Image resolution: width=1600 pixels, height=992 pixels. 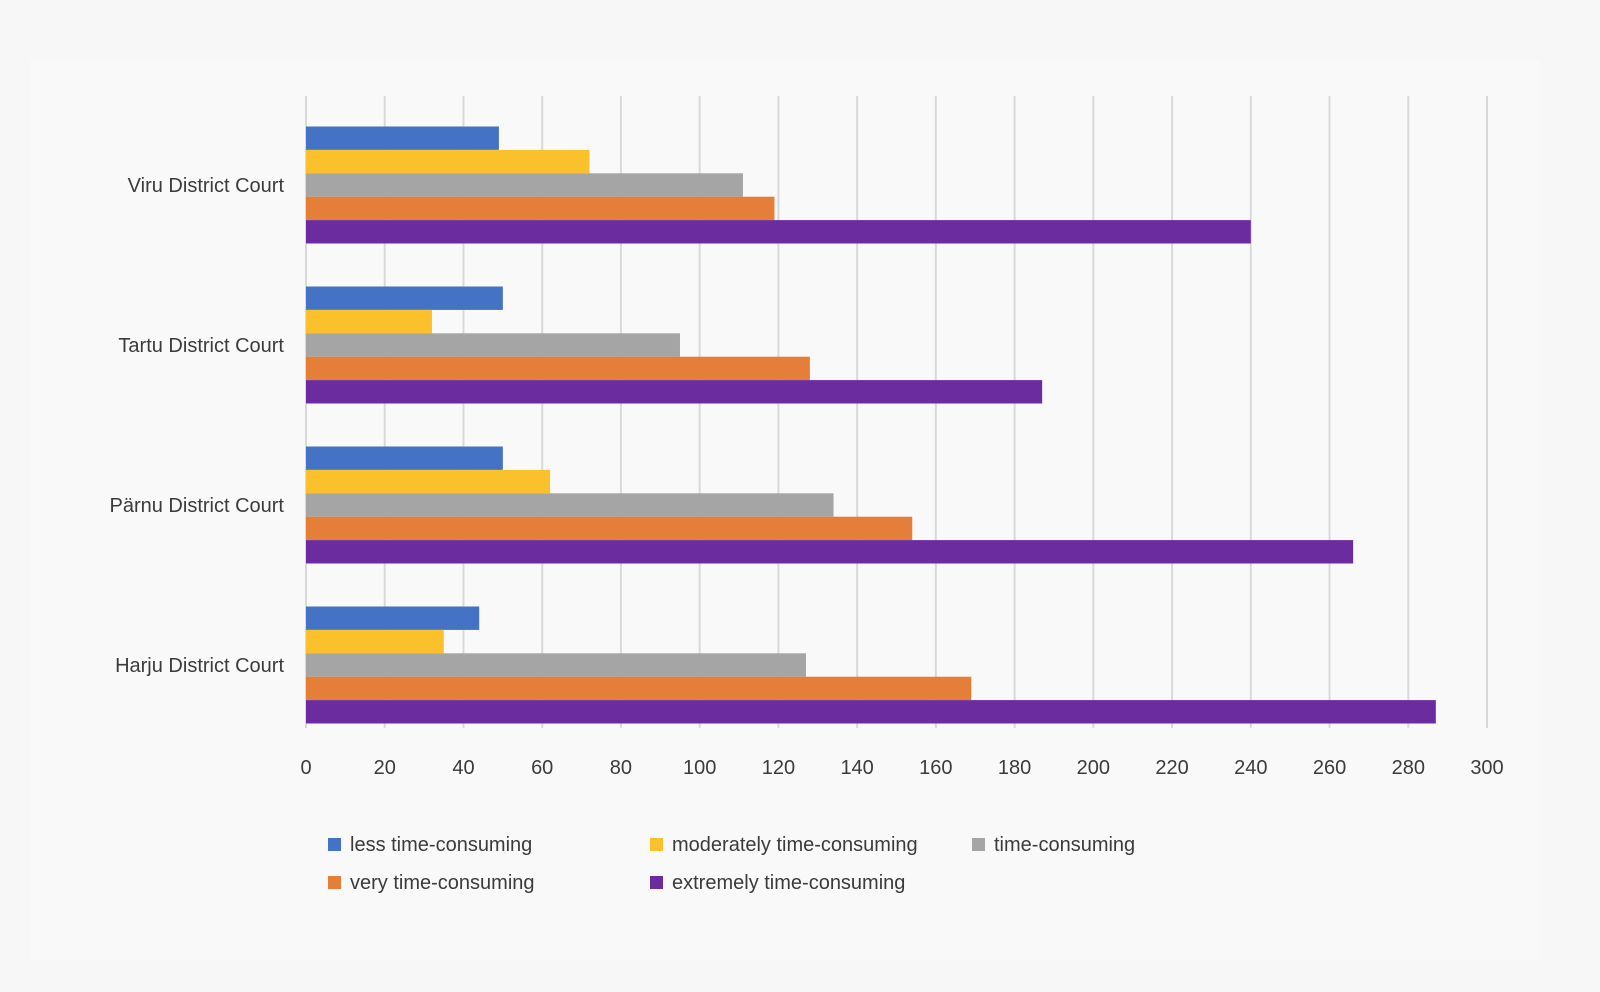 What do you see at coordinates (442, 883) in the screenshot?
I see `legend-label: very time-consuming` at bounding box center [442, 883].